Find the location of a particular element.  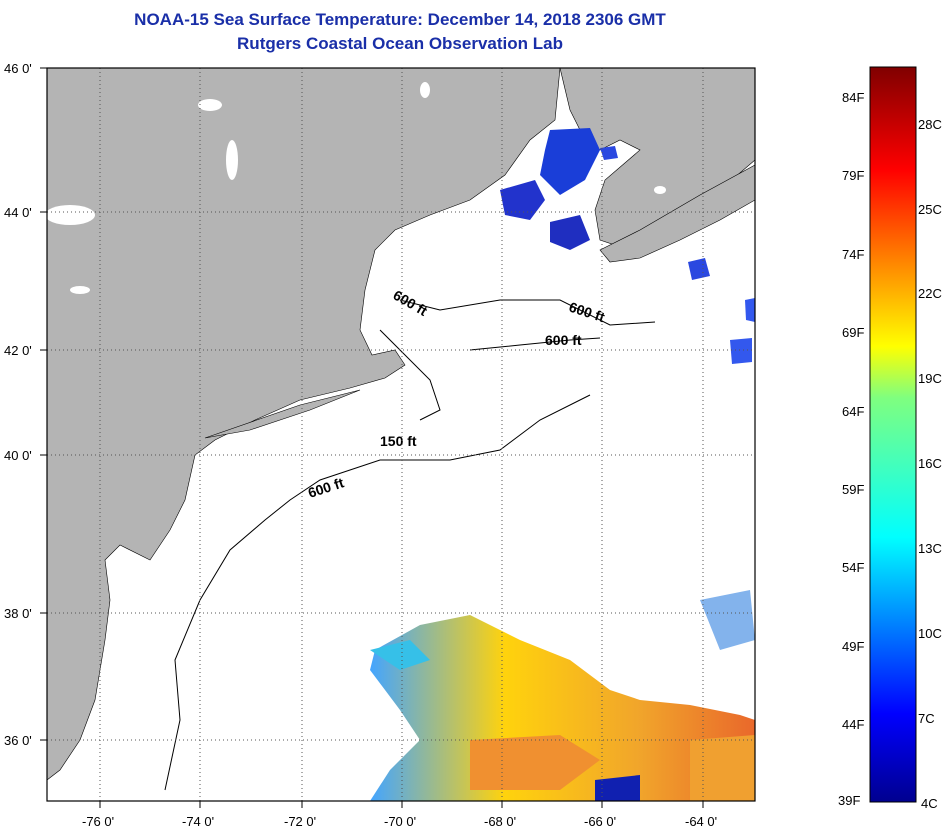

latitude-labels: 46 0' 44 0' 42 0' 40 0' 38 0' 36 0' is located at coordinates (18, 404).